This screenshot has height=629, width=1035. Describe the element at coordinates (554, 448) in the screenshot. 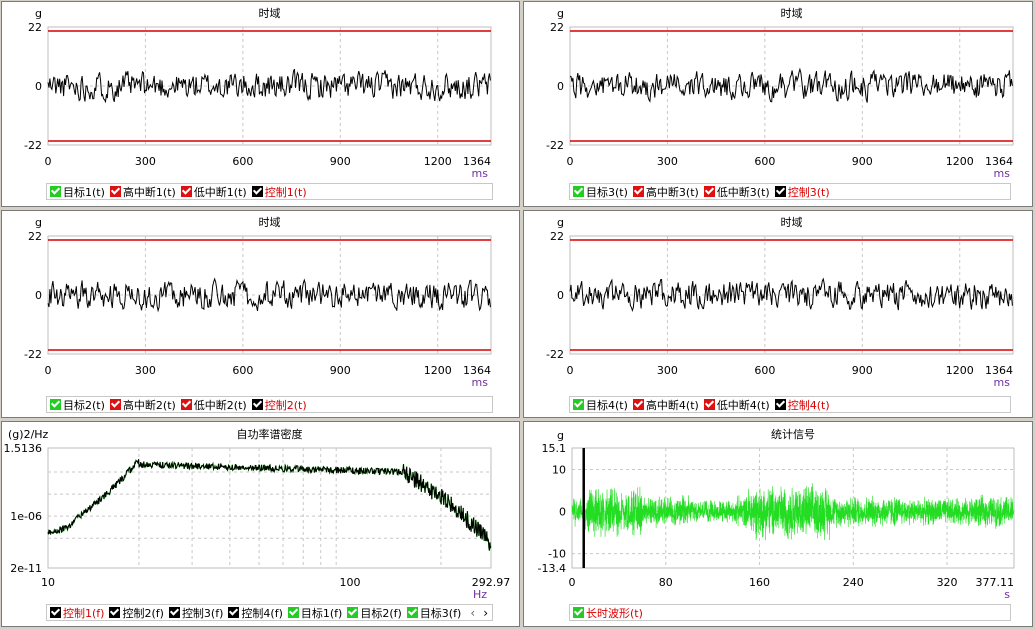

I see `y-tick-label: 15.1` at that location.